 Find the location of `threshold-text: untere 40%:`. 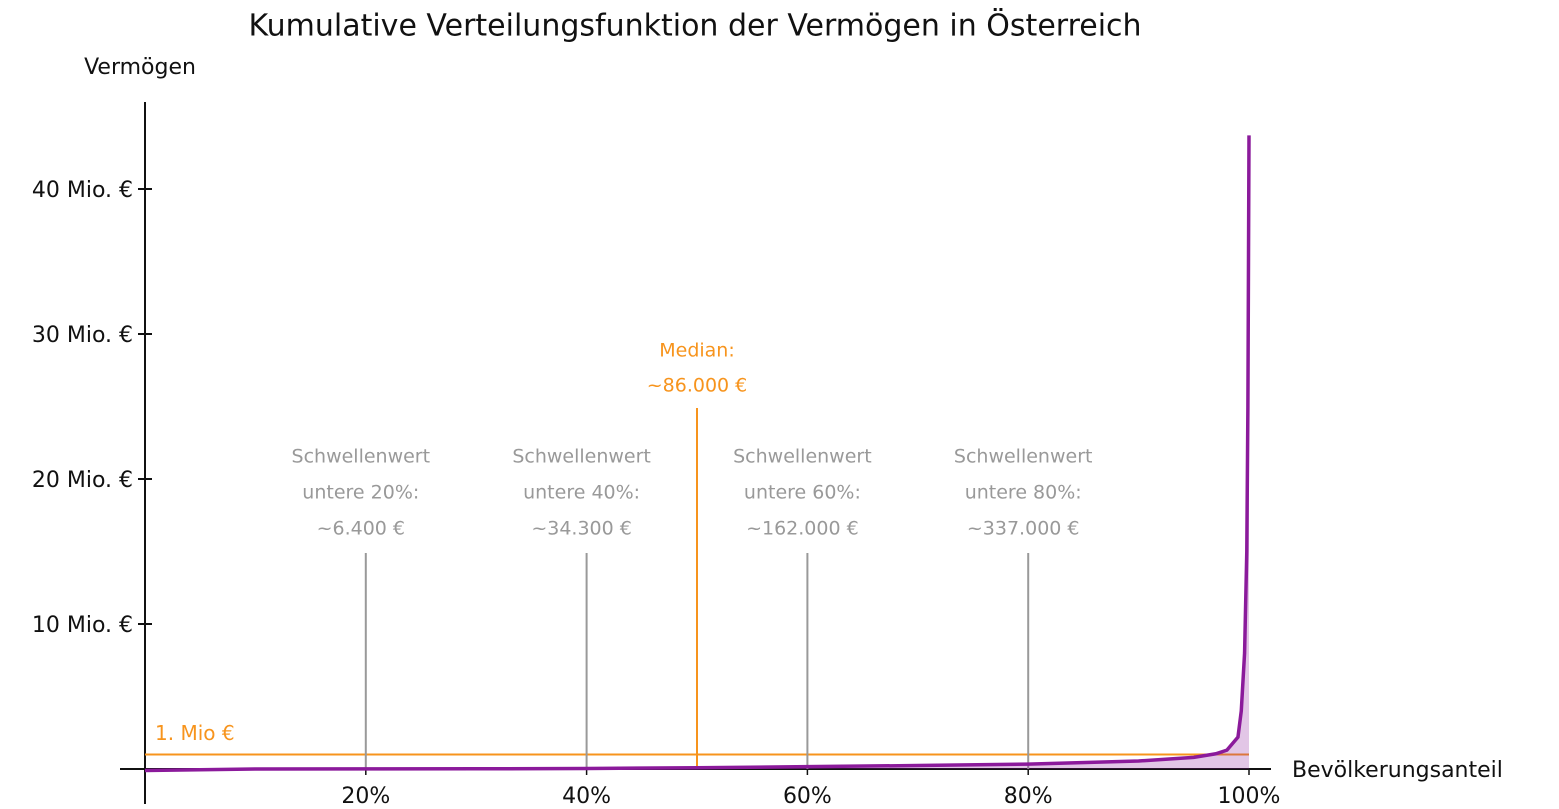

threshold-text: untere 40%: is located at coordinates (581, 493).